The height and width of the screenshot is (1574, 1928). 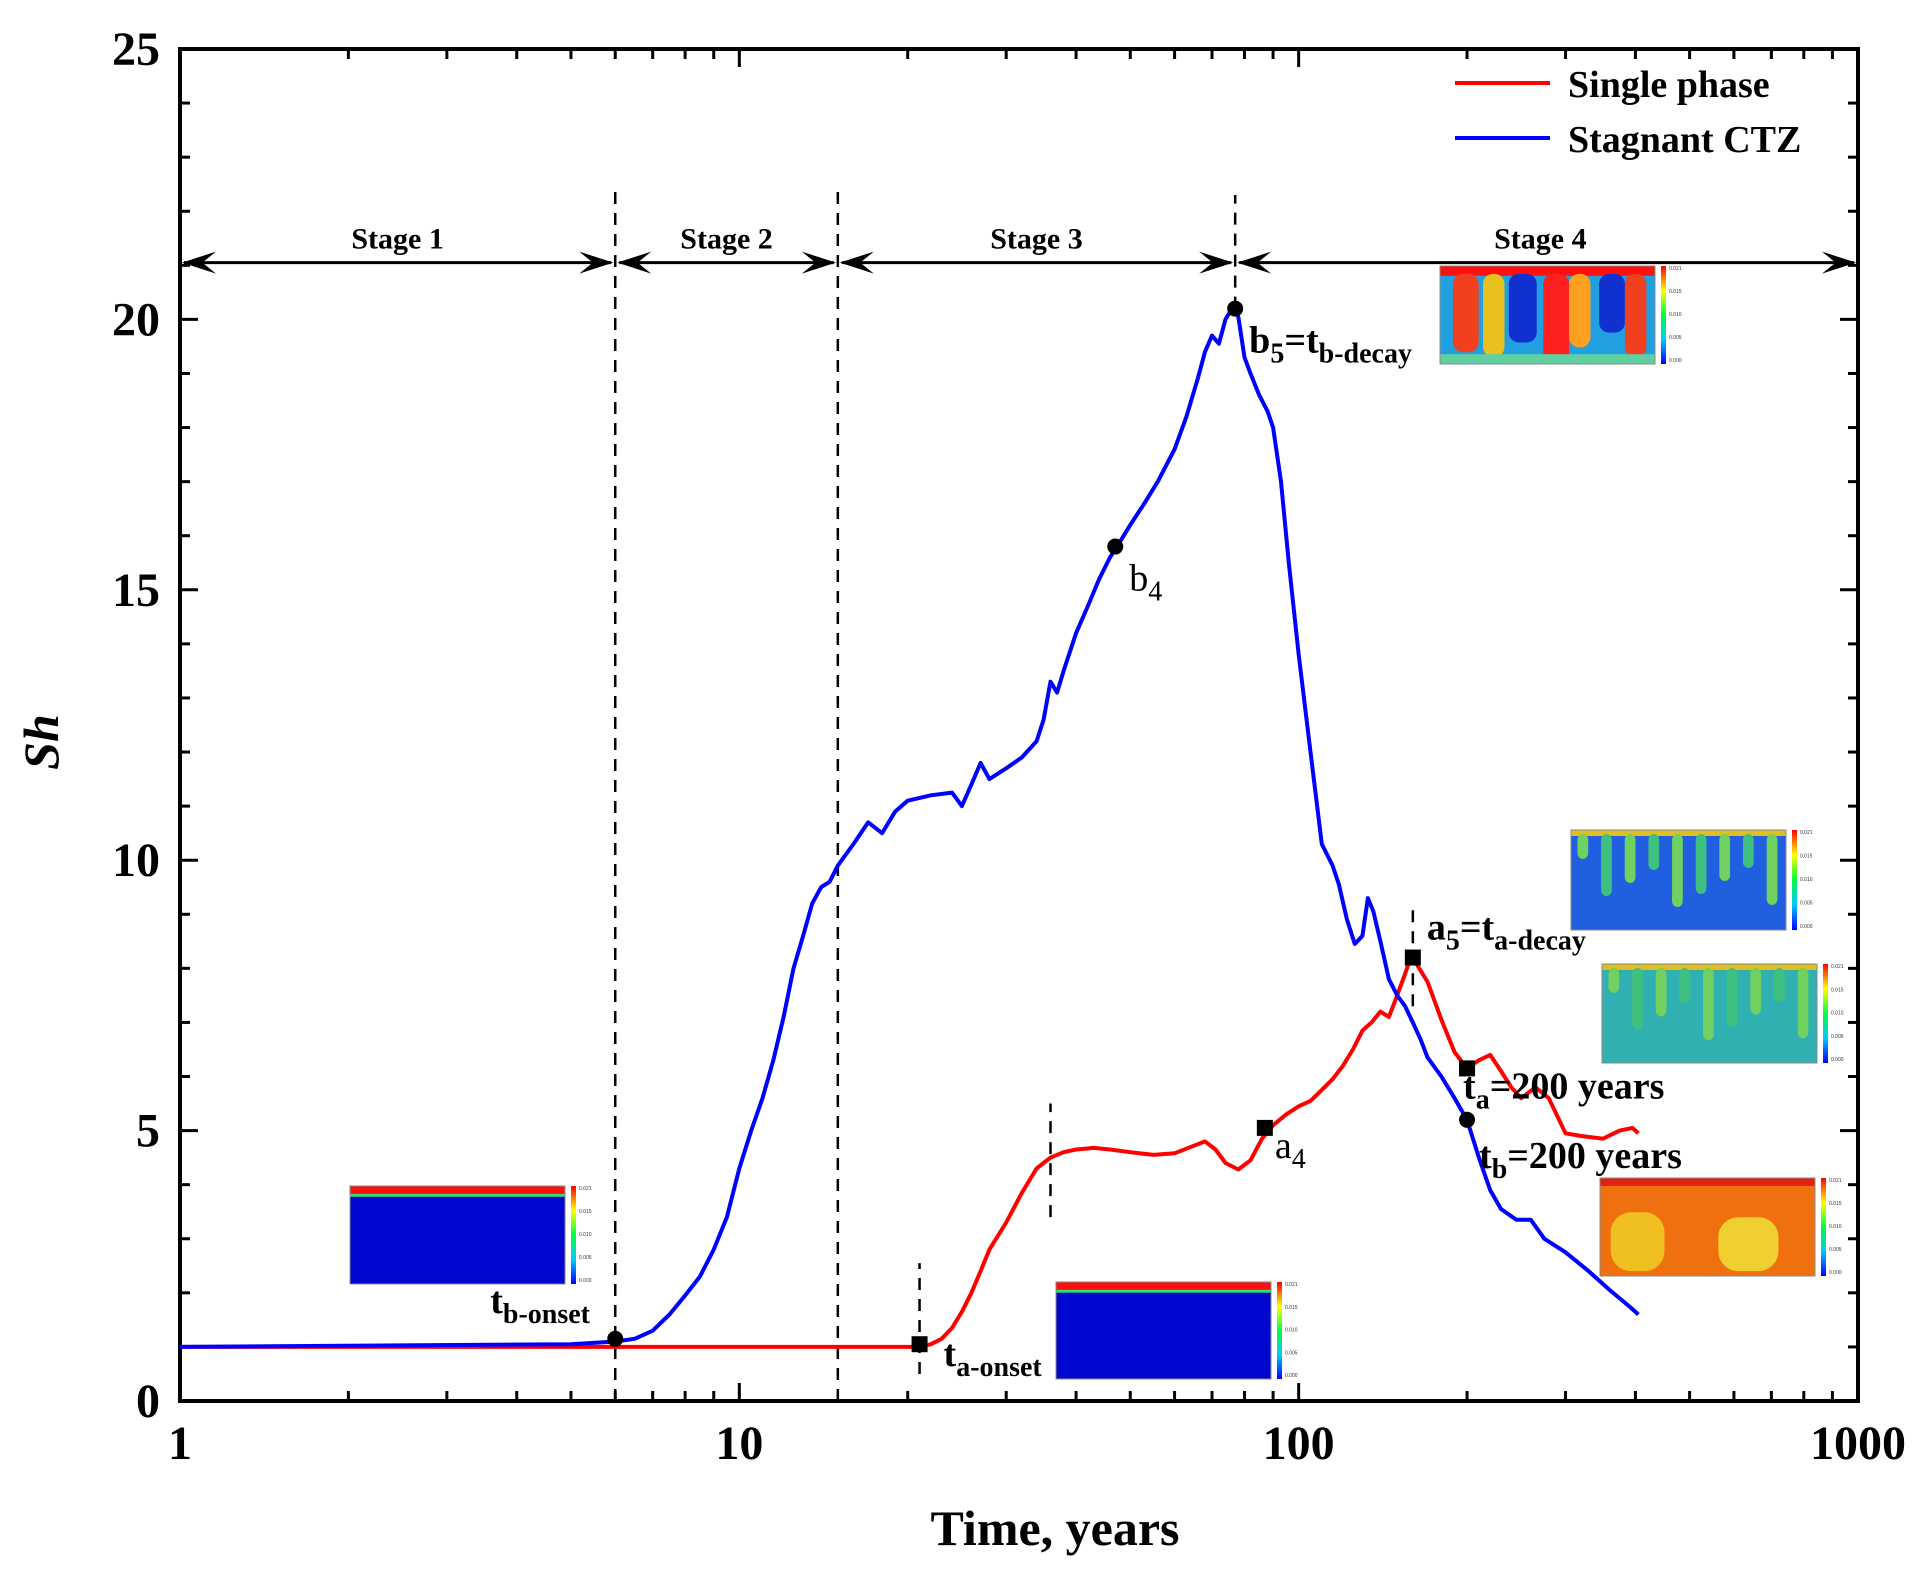 I want to click on marker-label: ta=200 years, so click(x=1563, y=1090).